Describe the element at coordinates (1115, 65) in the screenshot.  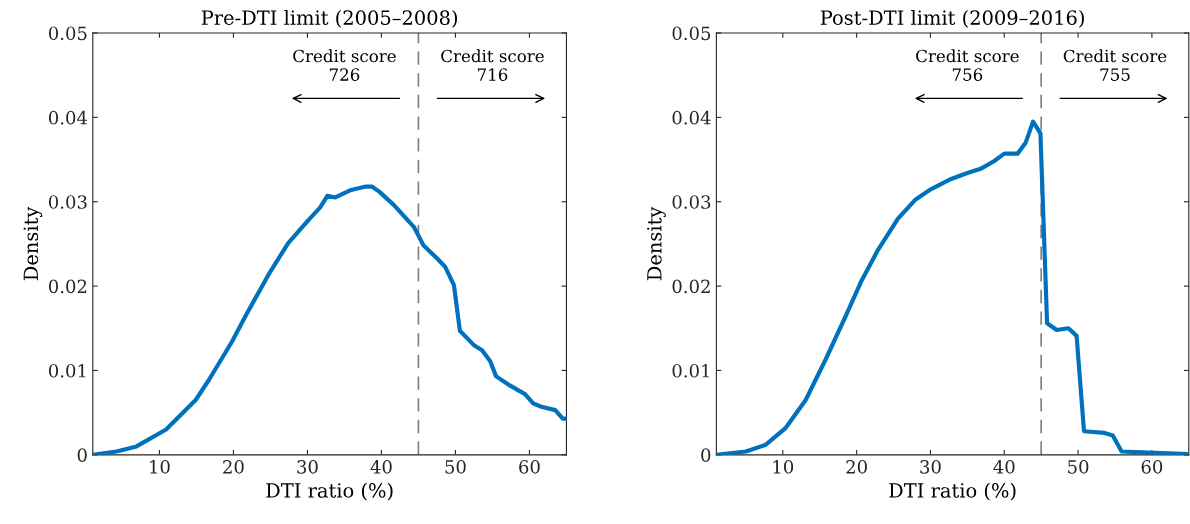
I see `annotation: Credit score 755` at that location.